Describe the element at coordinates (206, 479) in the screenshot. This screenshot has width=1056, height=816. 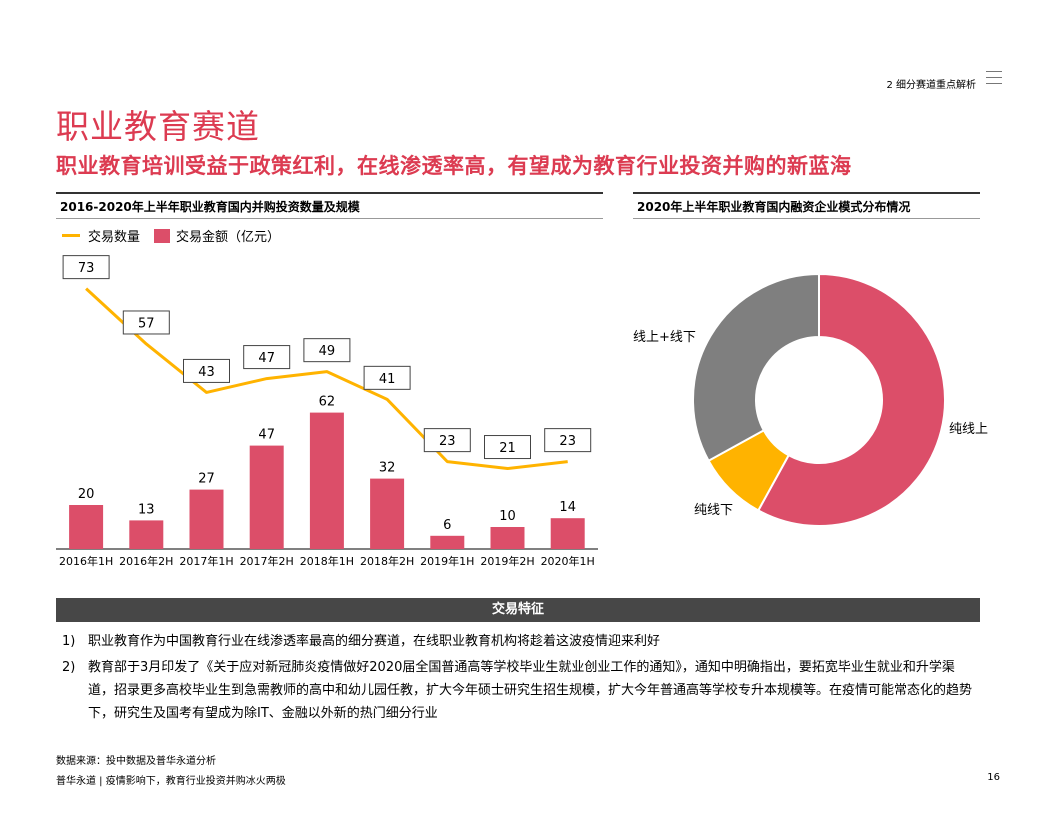
I see `bar-value-label: 27` at that location.